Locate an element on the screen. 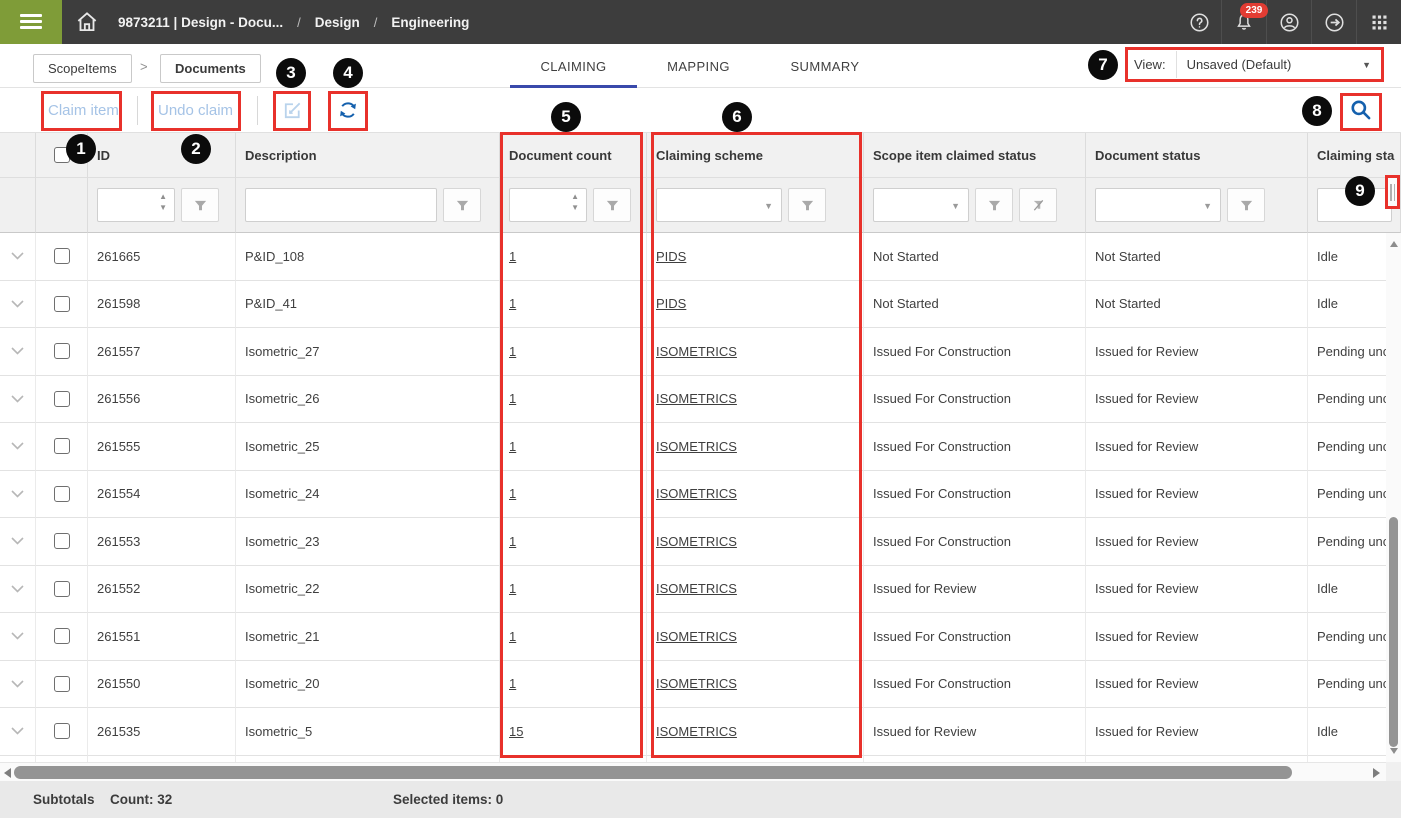 The image size is (1401, 818). horizontal-scrollbar is located at coordinates (693, 771).